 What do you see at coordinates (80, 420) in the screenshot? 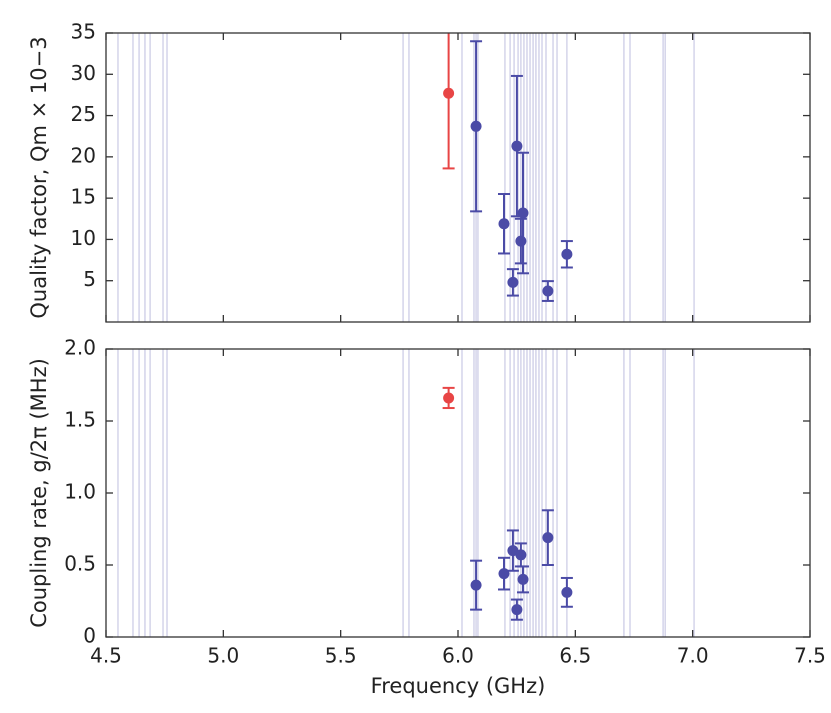
I see `y-tick-label: 1.5` at bounding box center [80, 420].